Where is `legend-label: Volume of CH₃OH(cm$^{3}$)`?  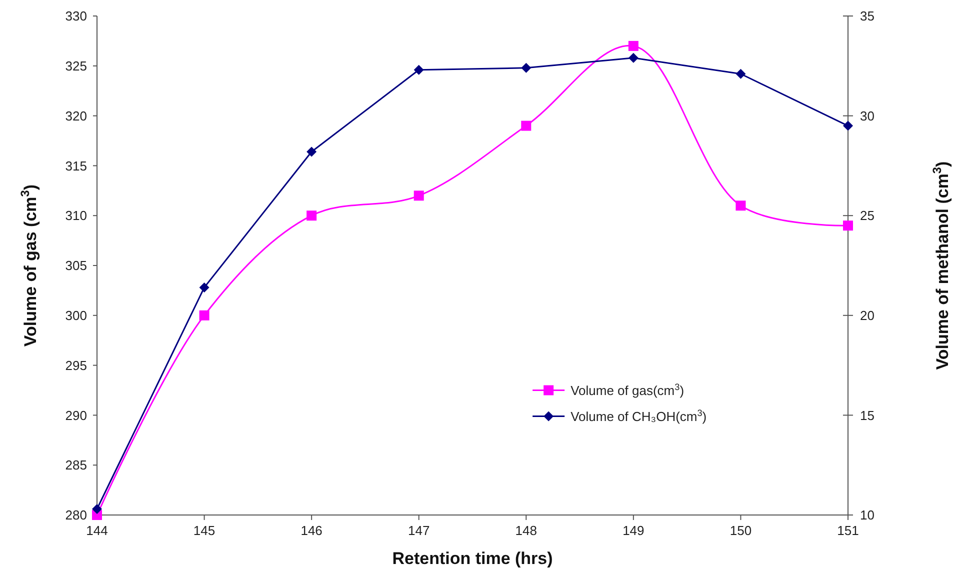 legend-label: Volume of CH₃OH(cm$^{3}$) is located at coordinates (638, 416).